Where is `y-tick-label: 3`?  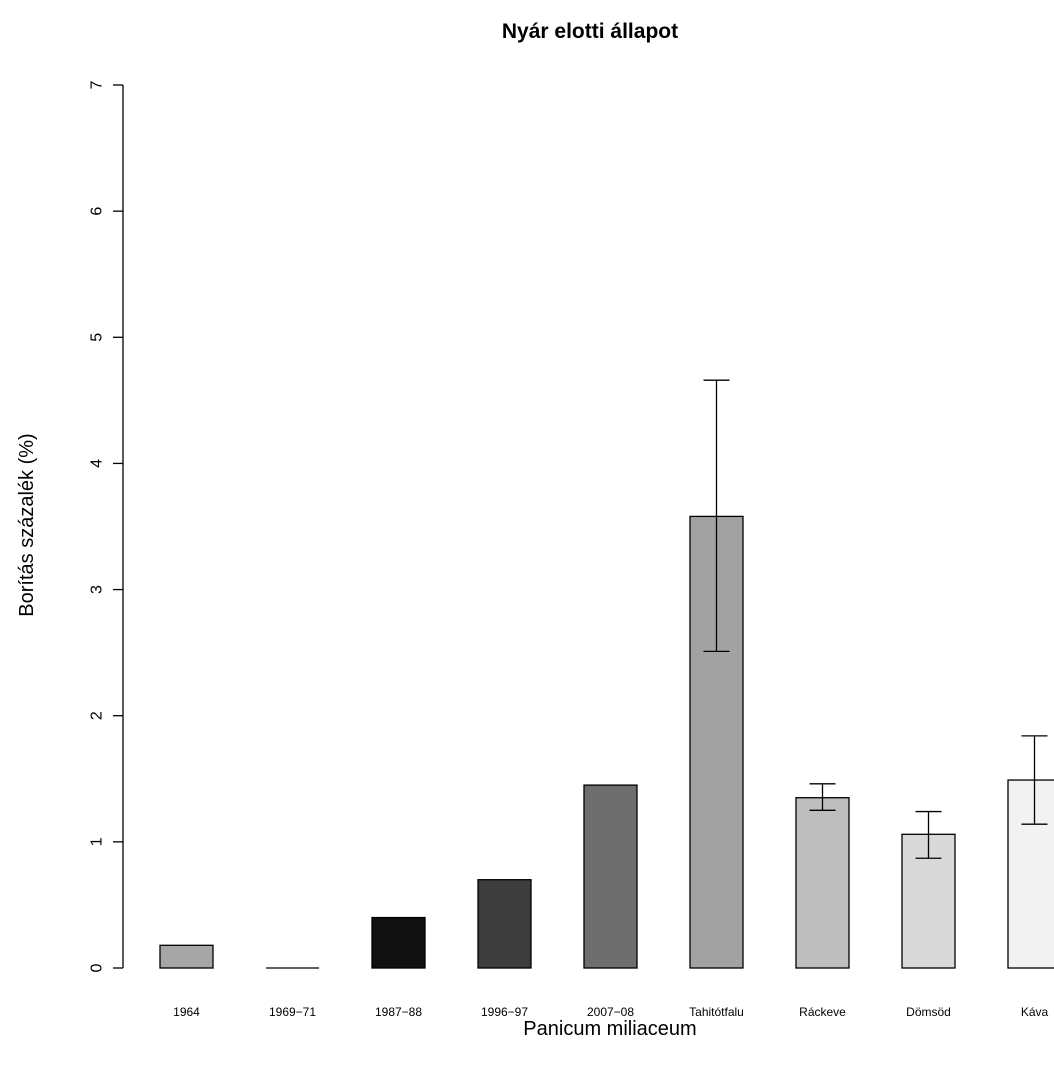
y-tick-label: 3 is located at coordinates (97, 589).